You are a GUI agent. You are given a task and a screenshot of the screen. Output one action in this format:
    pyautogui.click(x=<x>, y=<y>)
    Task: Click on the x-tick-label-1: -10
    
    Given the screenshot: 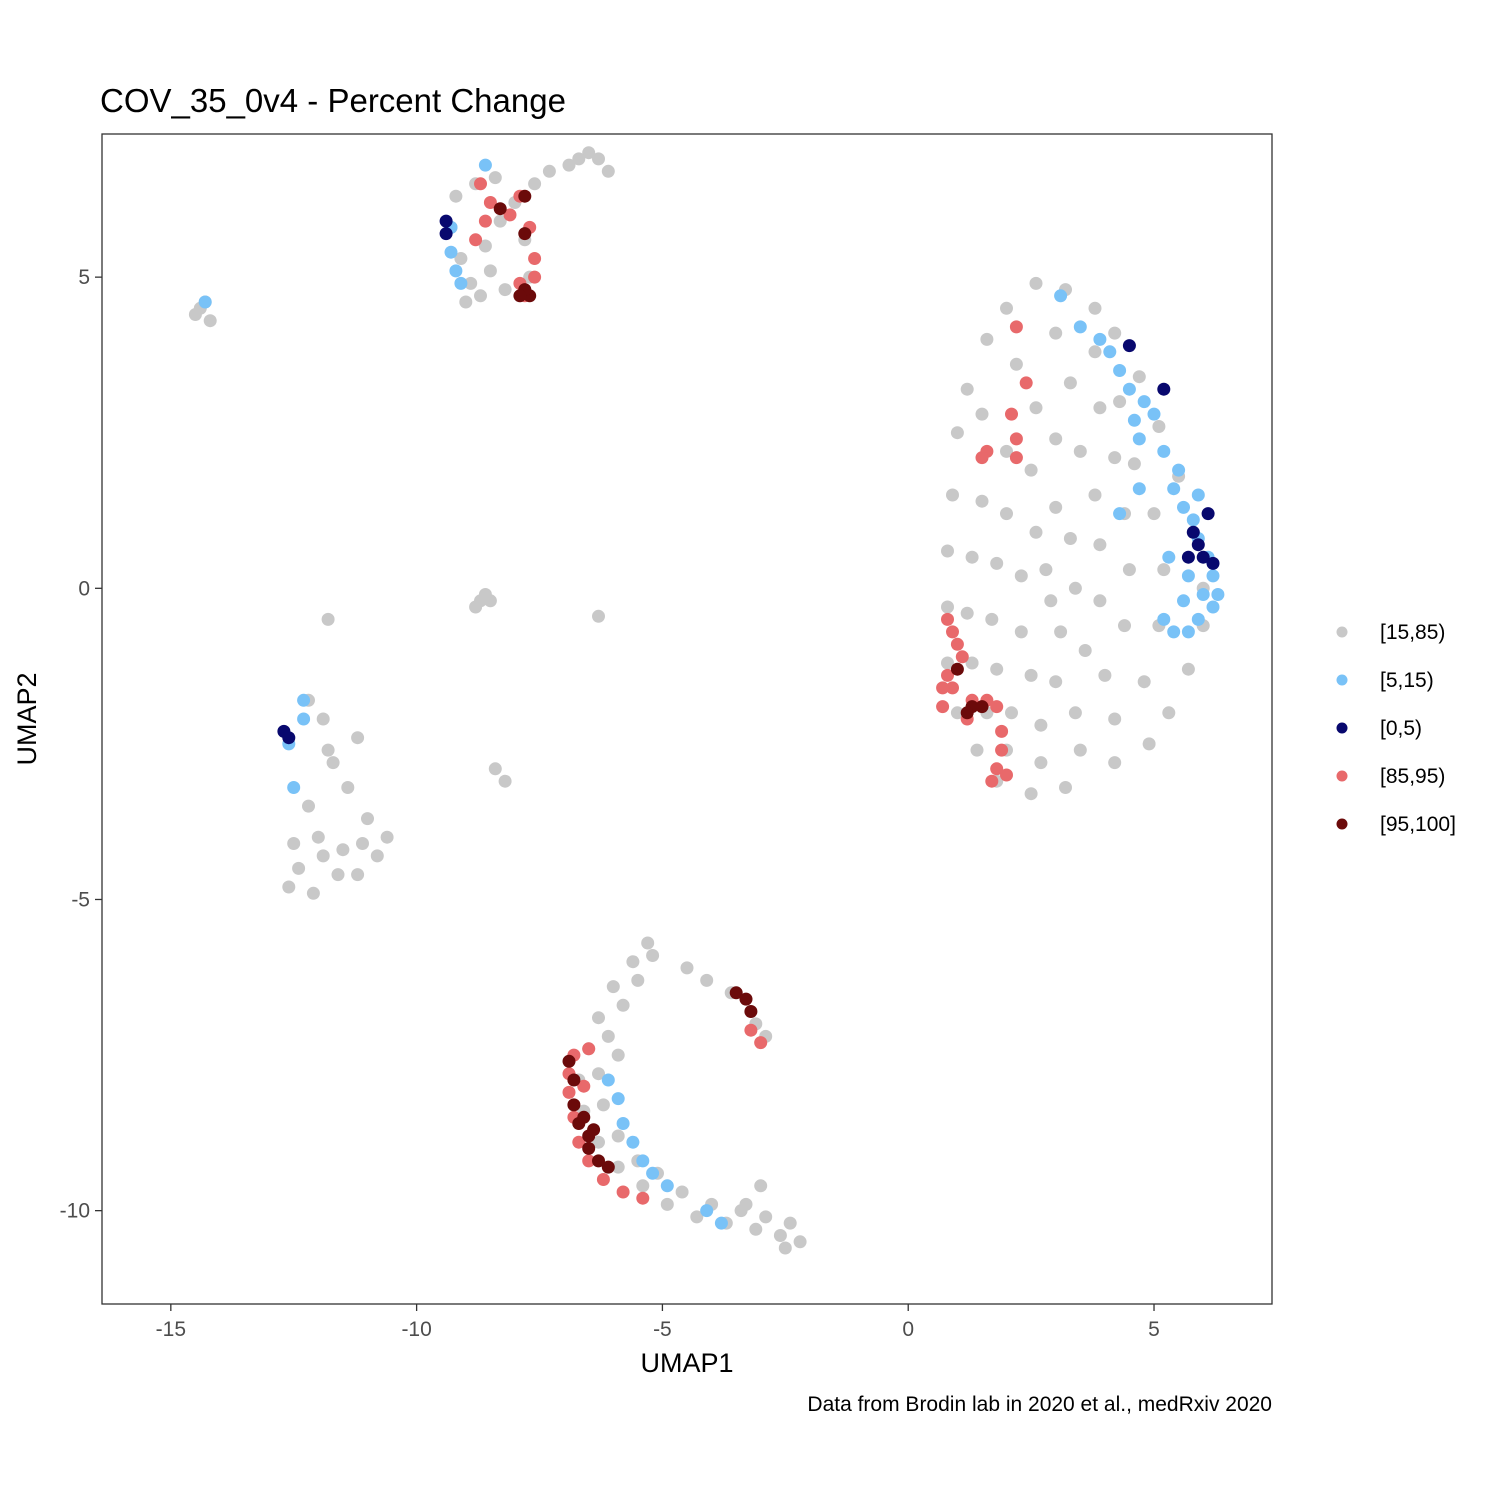 What is the action you would take?
    pyautogui.click(x=416, y=1329)
    